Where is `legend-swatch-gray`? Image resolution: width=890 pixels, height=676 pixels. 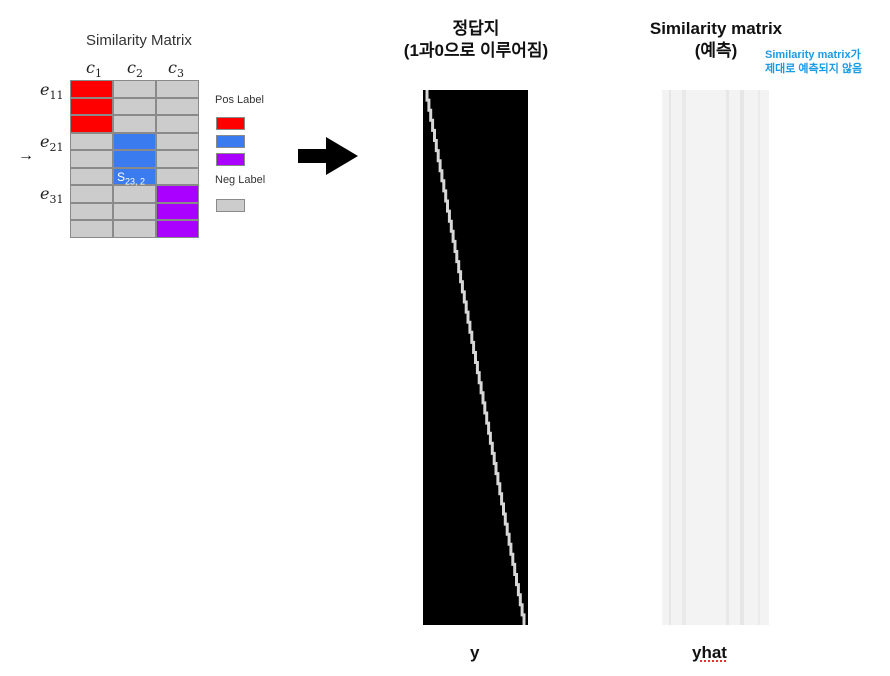 legend-swatch-gray is located at coordinates (230, 205).